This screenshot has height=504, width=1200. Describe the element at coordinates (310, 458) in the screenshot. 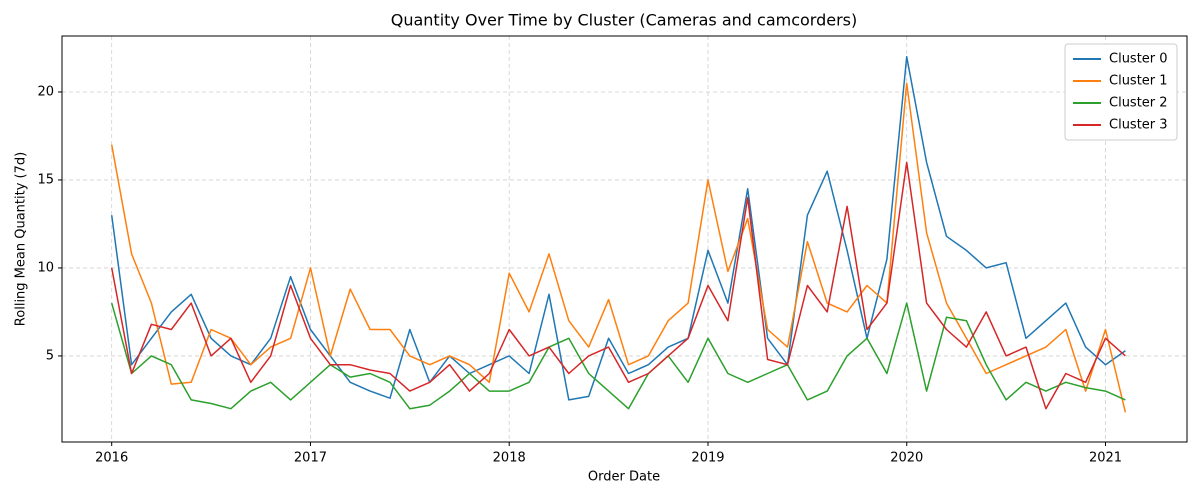

I see `x-tick-label: 2017` at that location.